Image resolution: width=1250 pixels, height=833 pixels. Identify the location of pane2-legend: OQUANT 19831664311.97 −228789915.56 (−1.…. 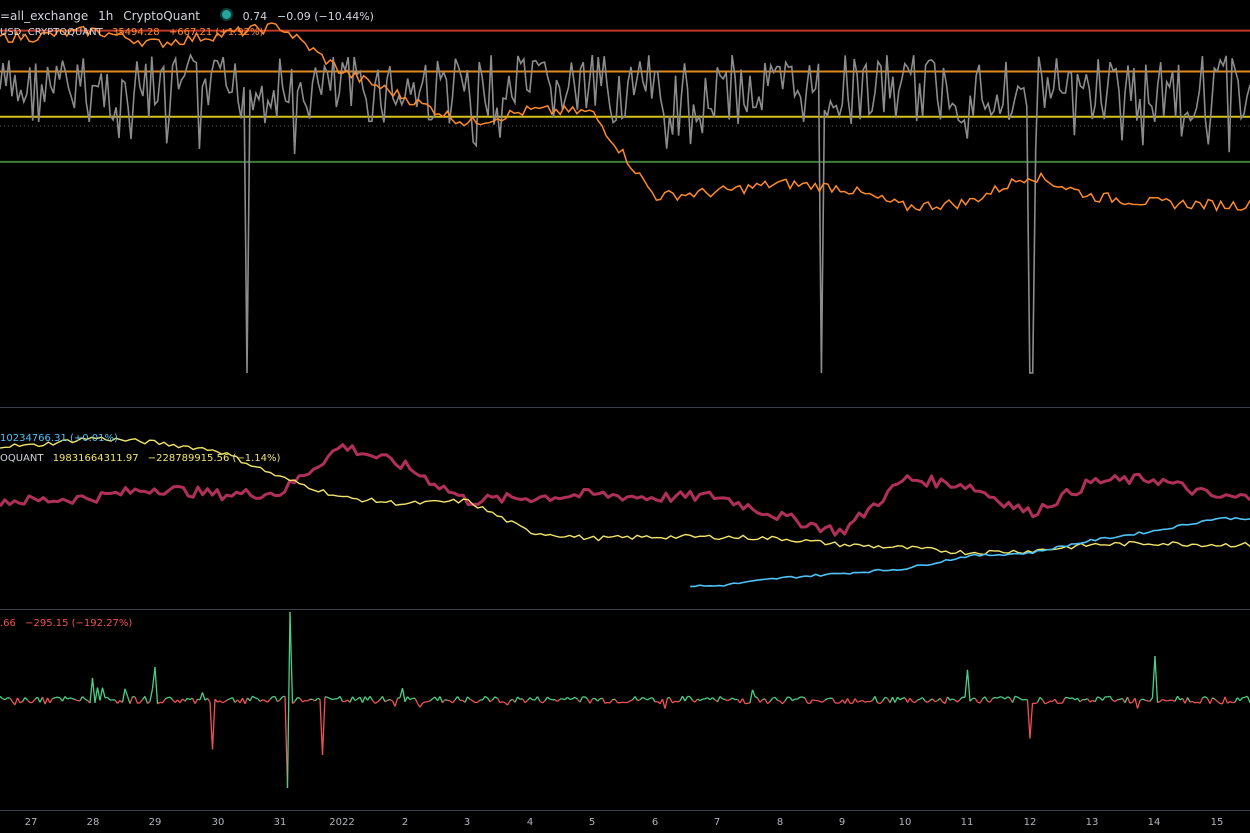
(143, 458).